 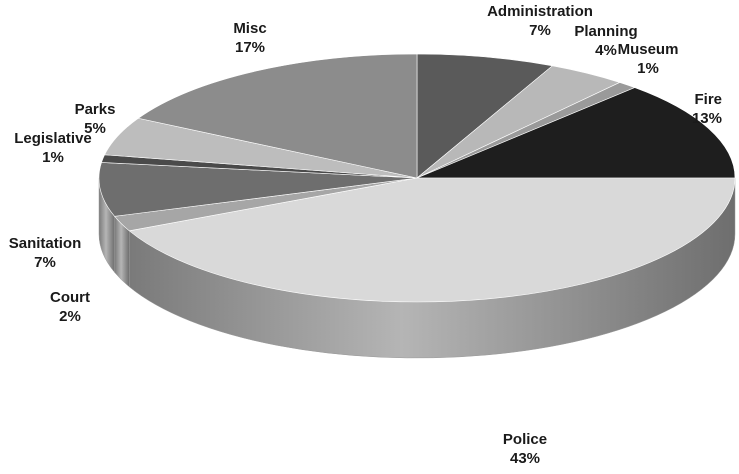 What do you see at coordinates (95, 119) in the screenshot?
I see `label-parks: Parks 5%` at bounding box center [95, 119].